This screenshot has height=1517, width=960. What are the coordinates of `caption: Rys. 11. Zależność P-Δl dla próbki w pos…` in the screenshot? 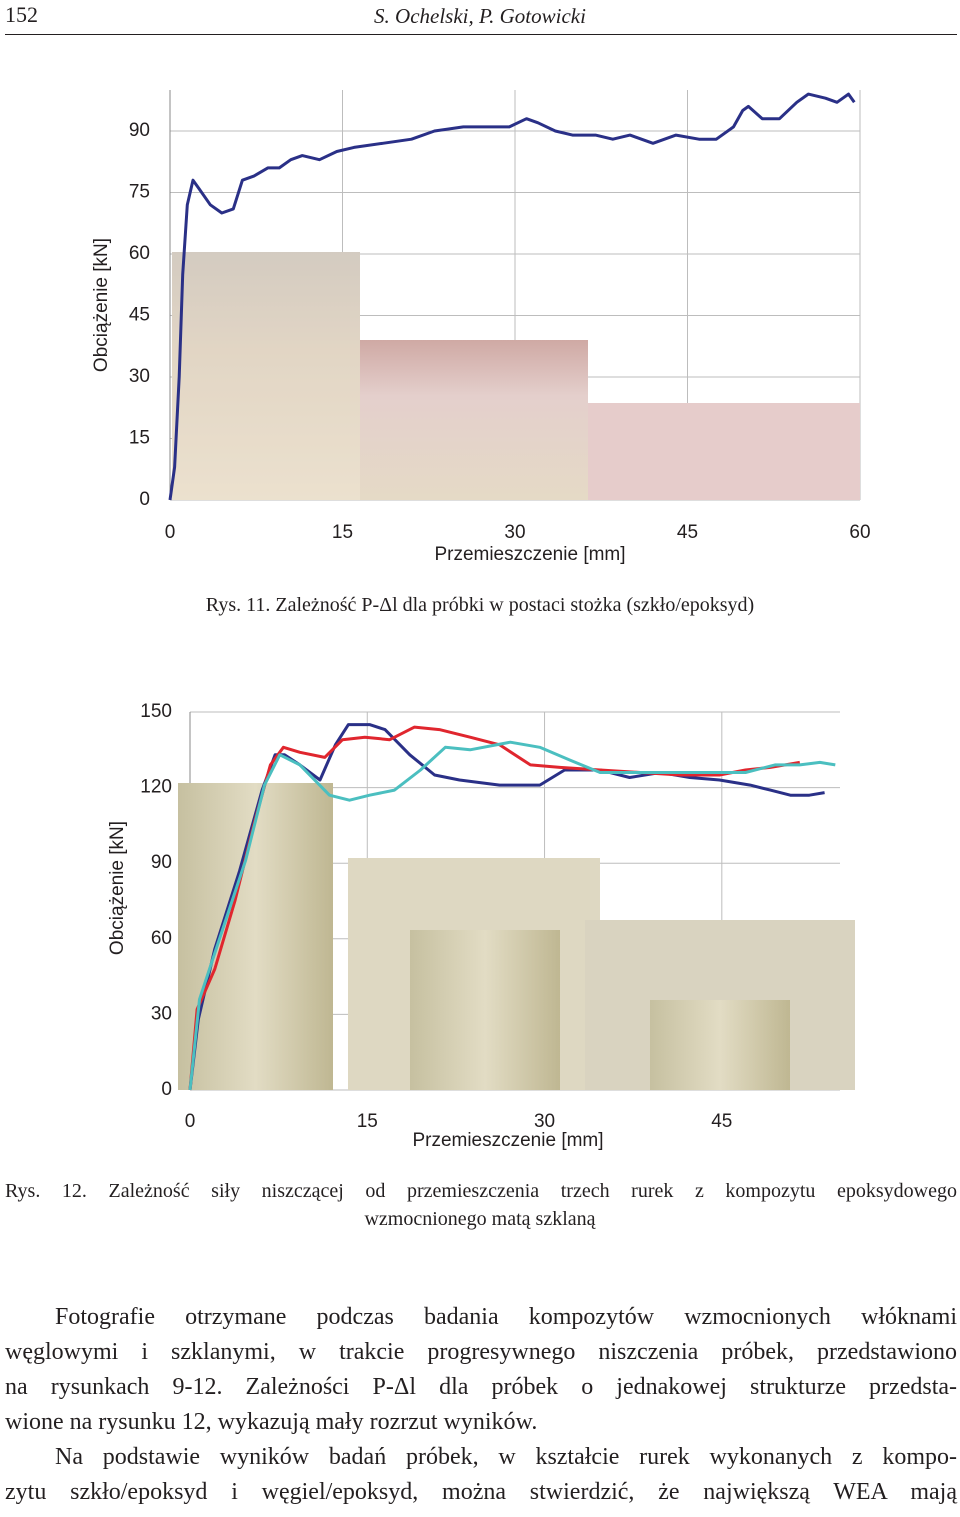 It's located at (480, 605).